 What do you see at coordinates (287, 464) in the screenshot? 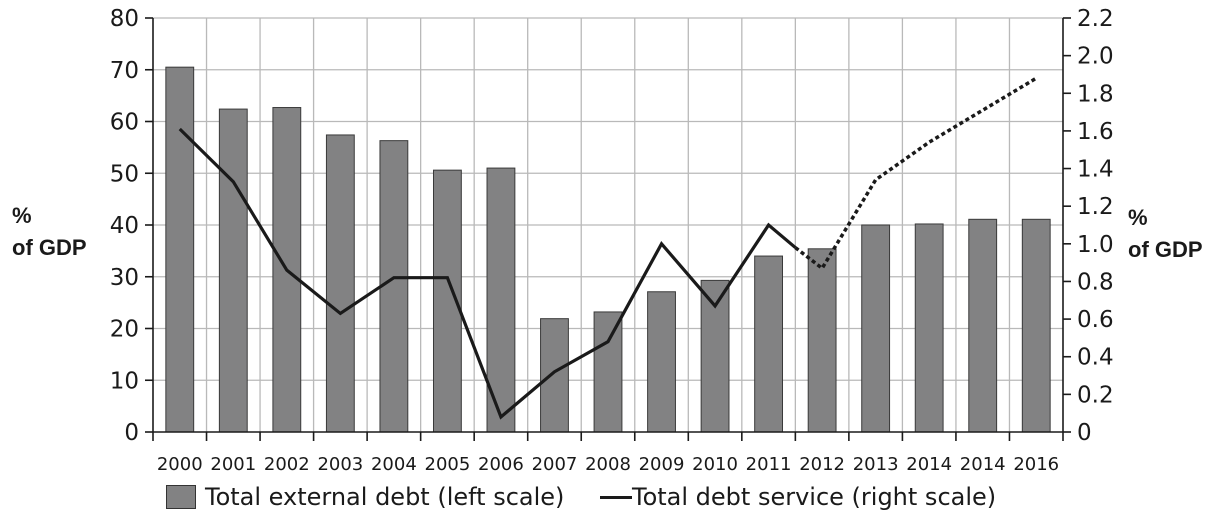
I see `x-tick-label: 2002` at bounding box center [287, 464].